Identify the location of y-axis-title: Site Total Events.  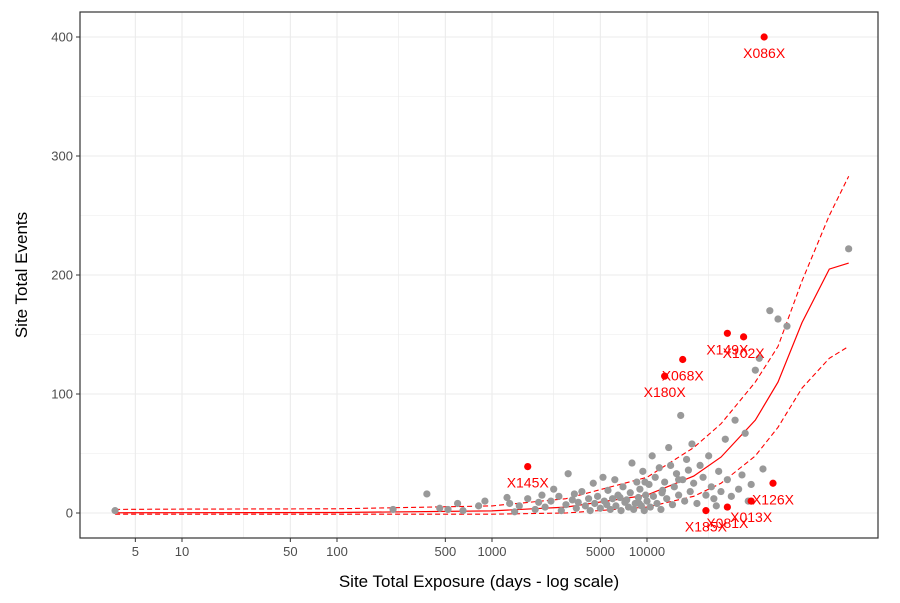
(21, 275).